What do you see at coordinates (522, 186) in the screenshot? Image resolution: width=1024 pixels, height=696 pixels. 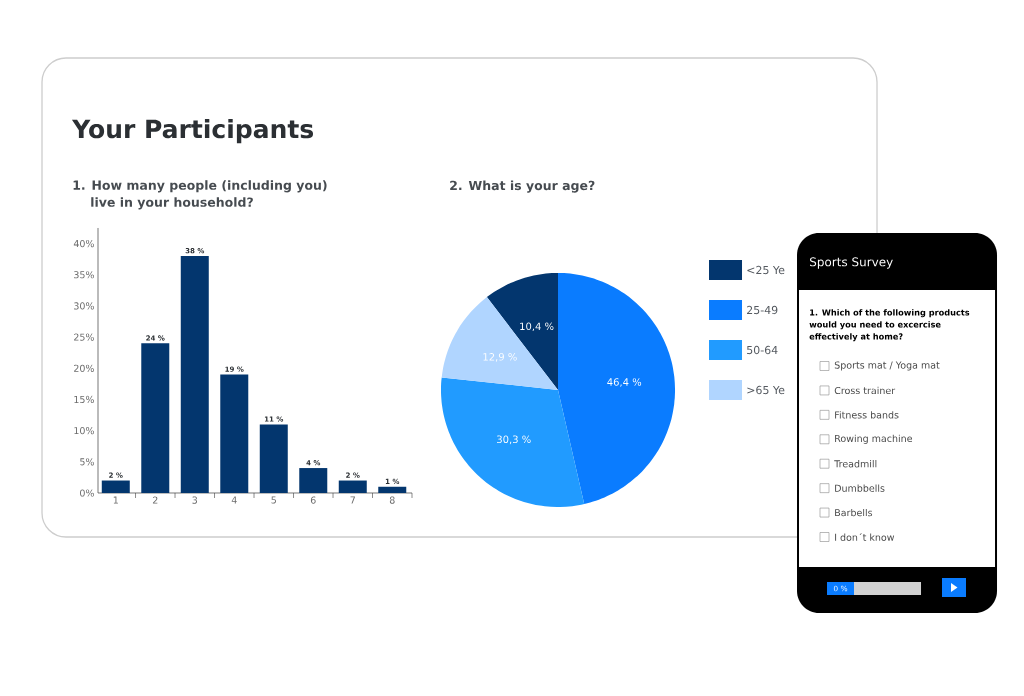 I see `chart-title: 2. What is your age?` at bounding box center [522, 186].